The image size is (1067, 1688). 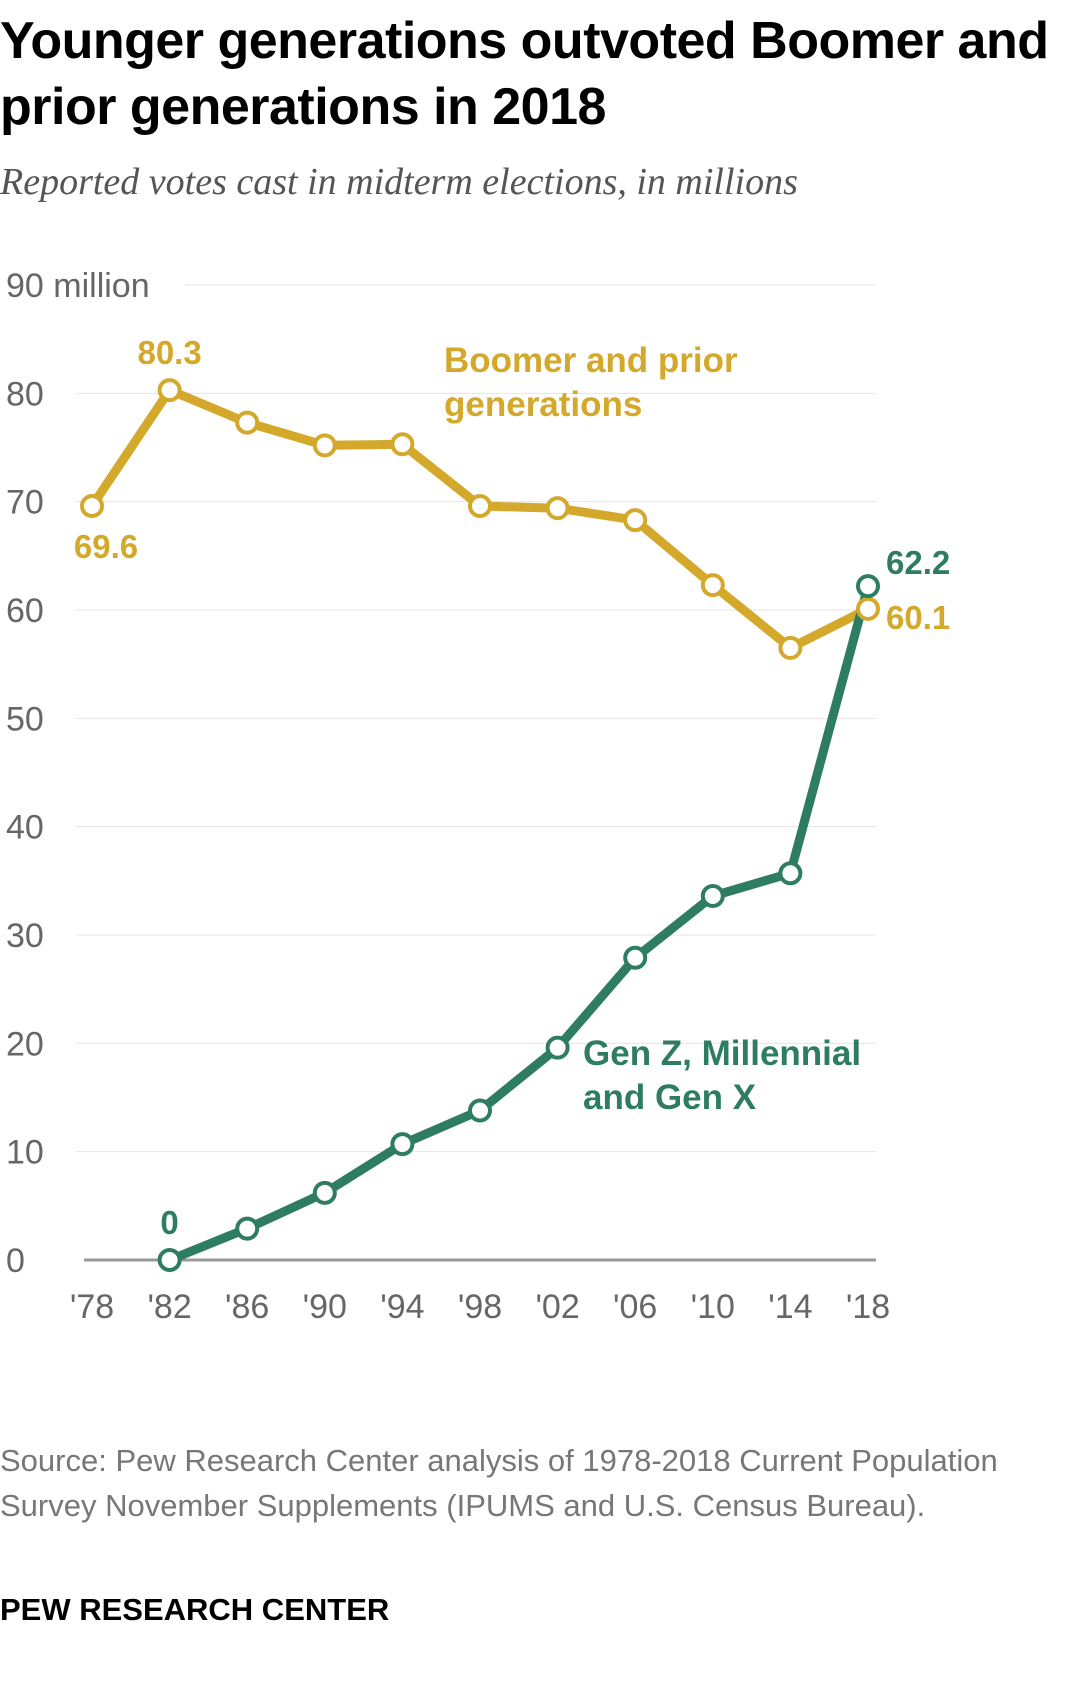 I want to click on y-axis-tick-labels: 0 10 20 30 40 50 60 70 80 90 million, so click(x=78, y=773).